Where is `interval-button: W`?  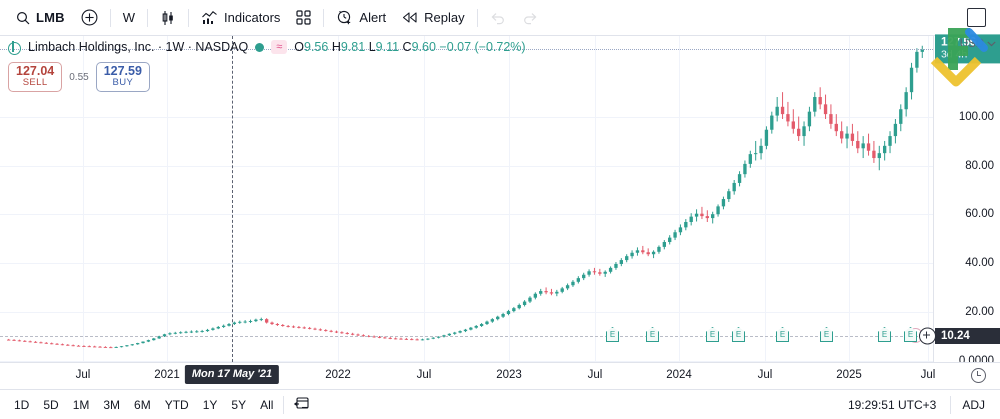
interval-button: W is located at coordinates (129, 18).